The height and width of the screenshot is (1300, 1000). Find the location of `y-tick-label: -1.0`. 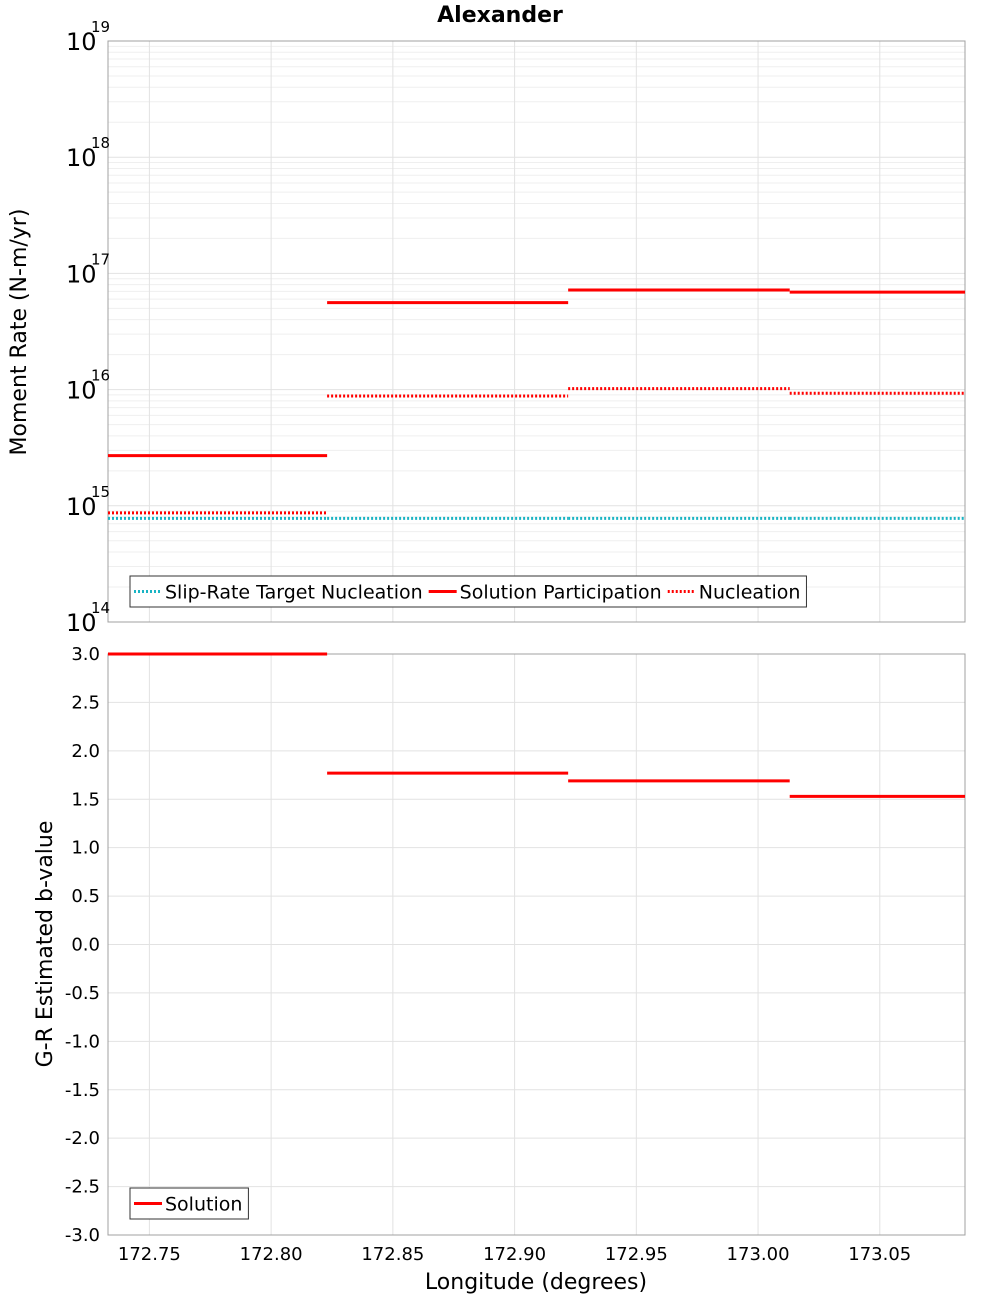

y-tick-label: -1.0 is located at coordinates (82, 1041).